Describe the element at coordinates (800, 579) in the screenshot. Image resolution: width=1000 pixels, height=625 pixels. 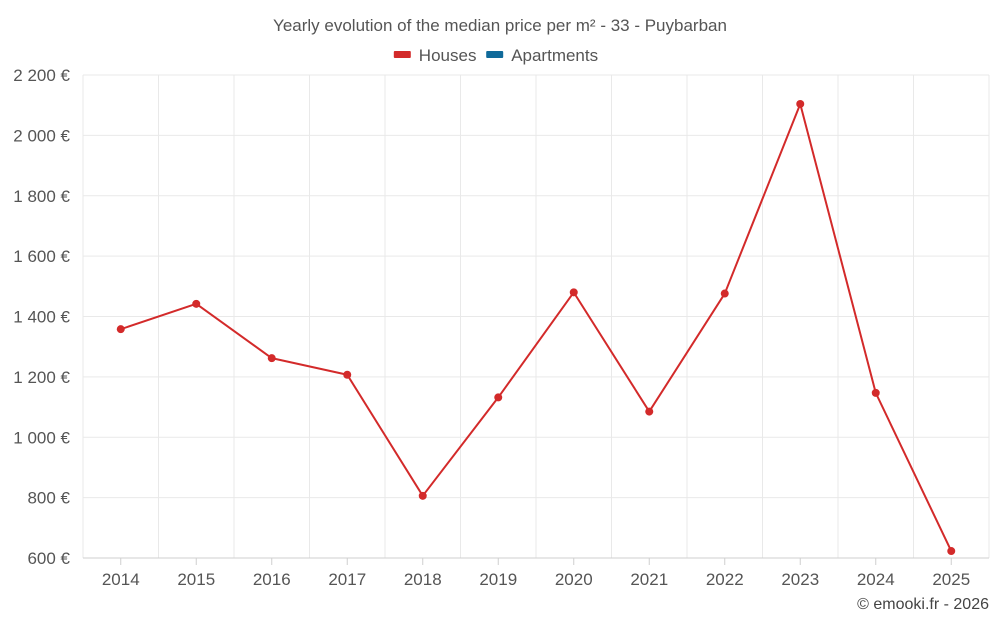
I see `x-tick-label: 2023` at that location.